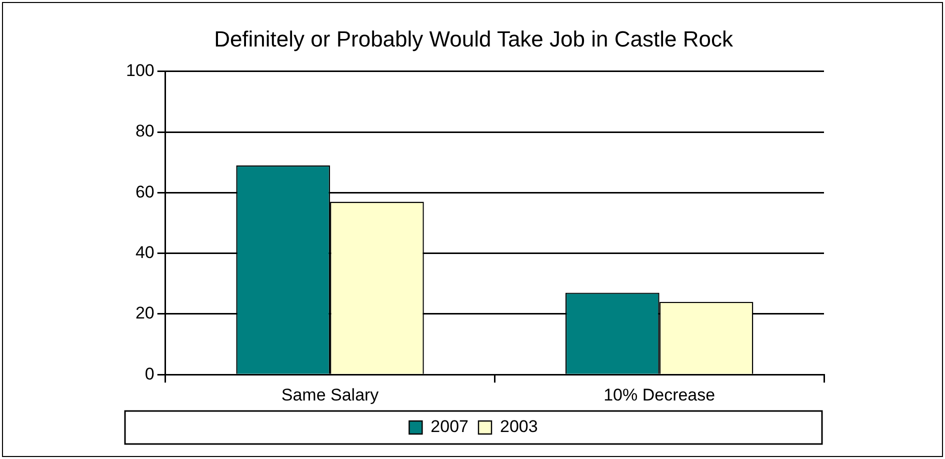 The height and width of the screenshot is (459, 945). What do you see at coordinates (149, 374) in the screenshot?
I see `y-tick-label: 0` at bounding box center [149, 374].